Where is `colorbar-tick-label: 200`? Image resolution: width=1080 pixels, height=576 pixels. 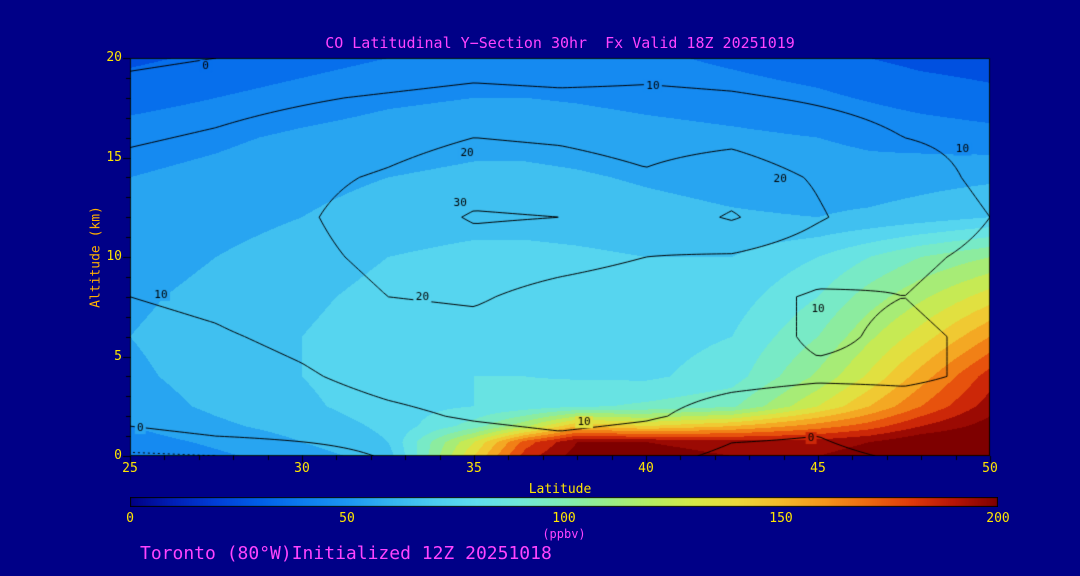 colorbar-tick-label: 200 is located at coordinates (998, 518).